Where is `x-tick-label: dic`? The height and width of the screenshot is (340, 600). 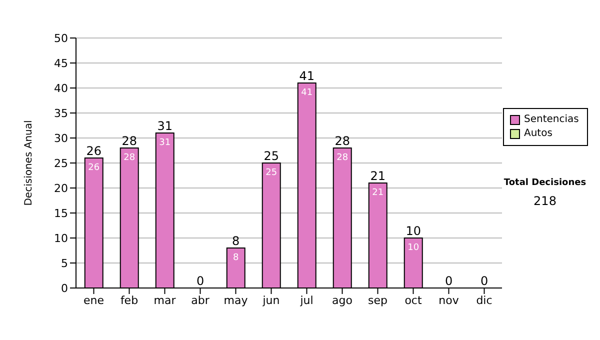 x-tick-label: dic is located at coordinates (484, 300).